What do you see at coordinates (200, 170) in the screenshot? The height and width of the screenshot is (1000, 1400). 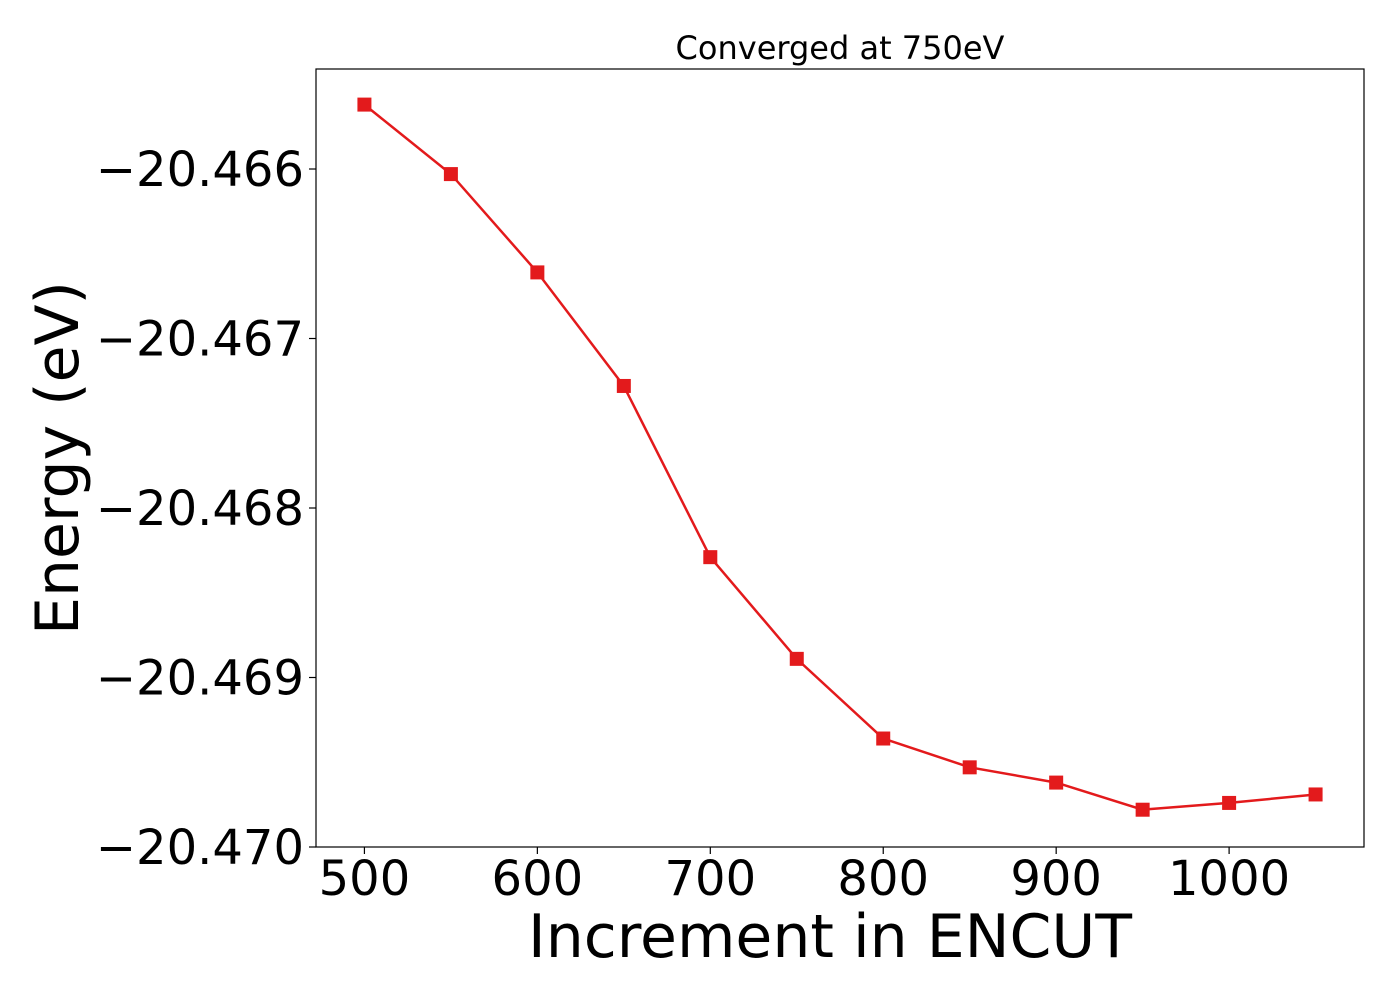 I see `y-tick-label: −20.466` at bounding box center [200, 170].